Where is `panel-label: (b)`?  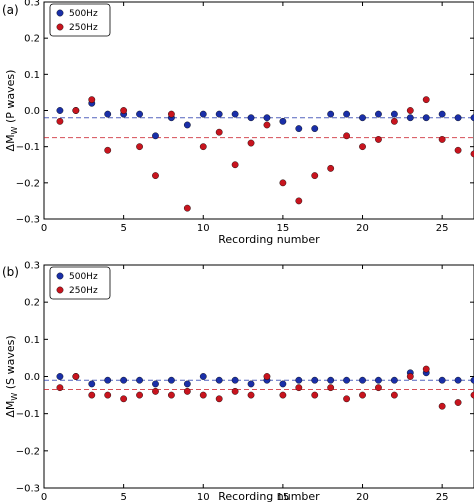
panel-label: (b) is located at coordinates (10, 272).